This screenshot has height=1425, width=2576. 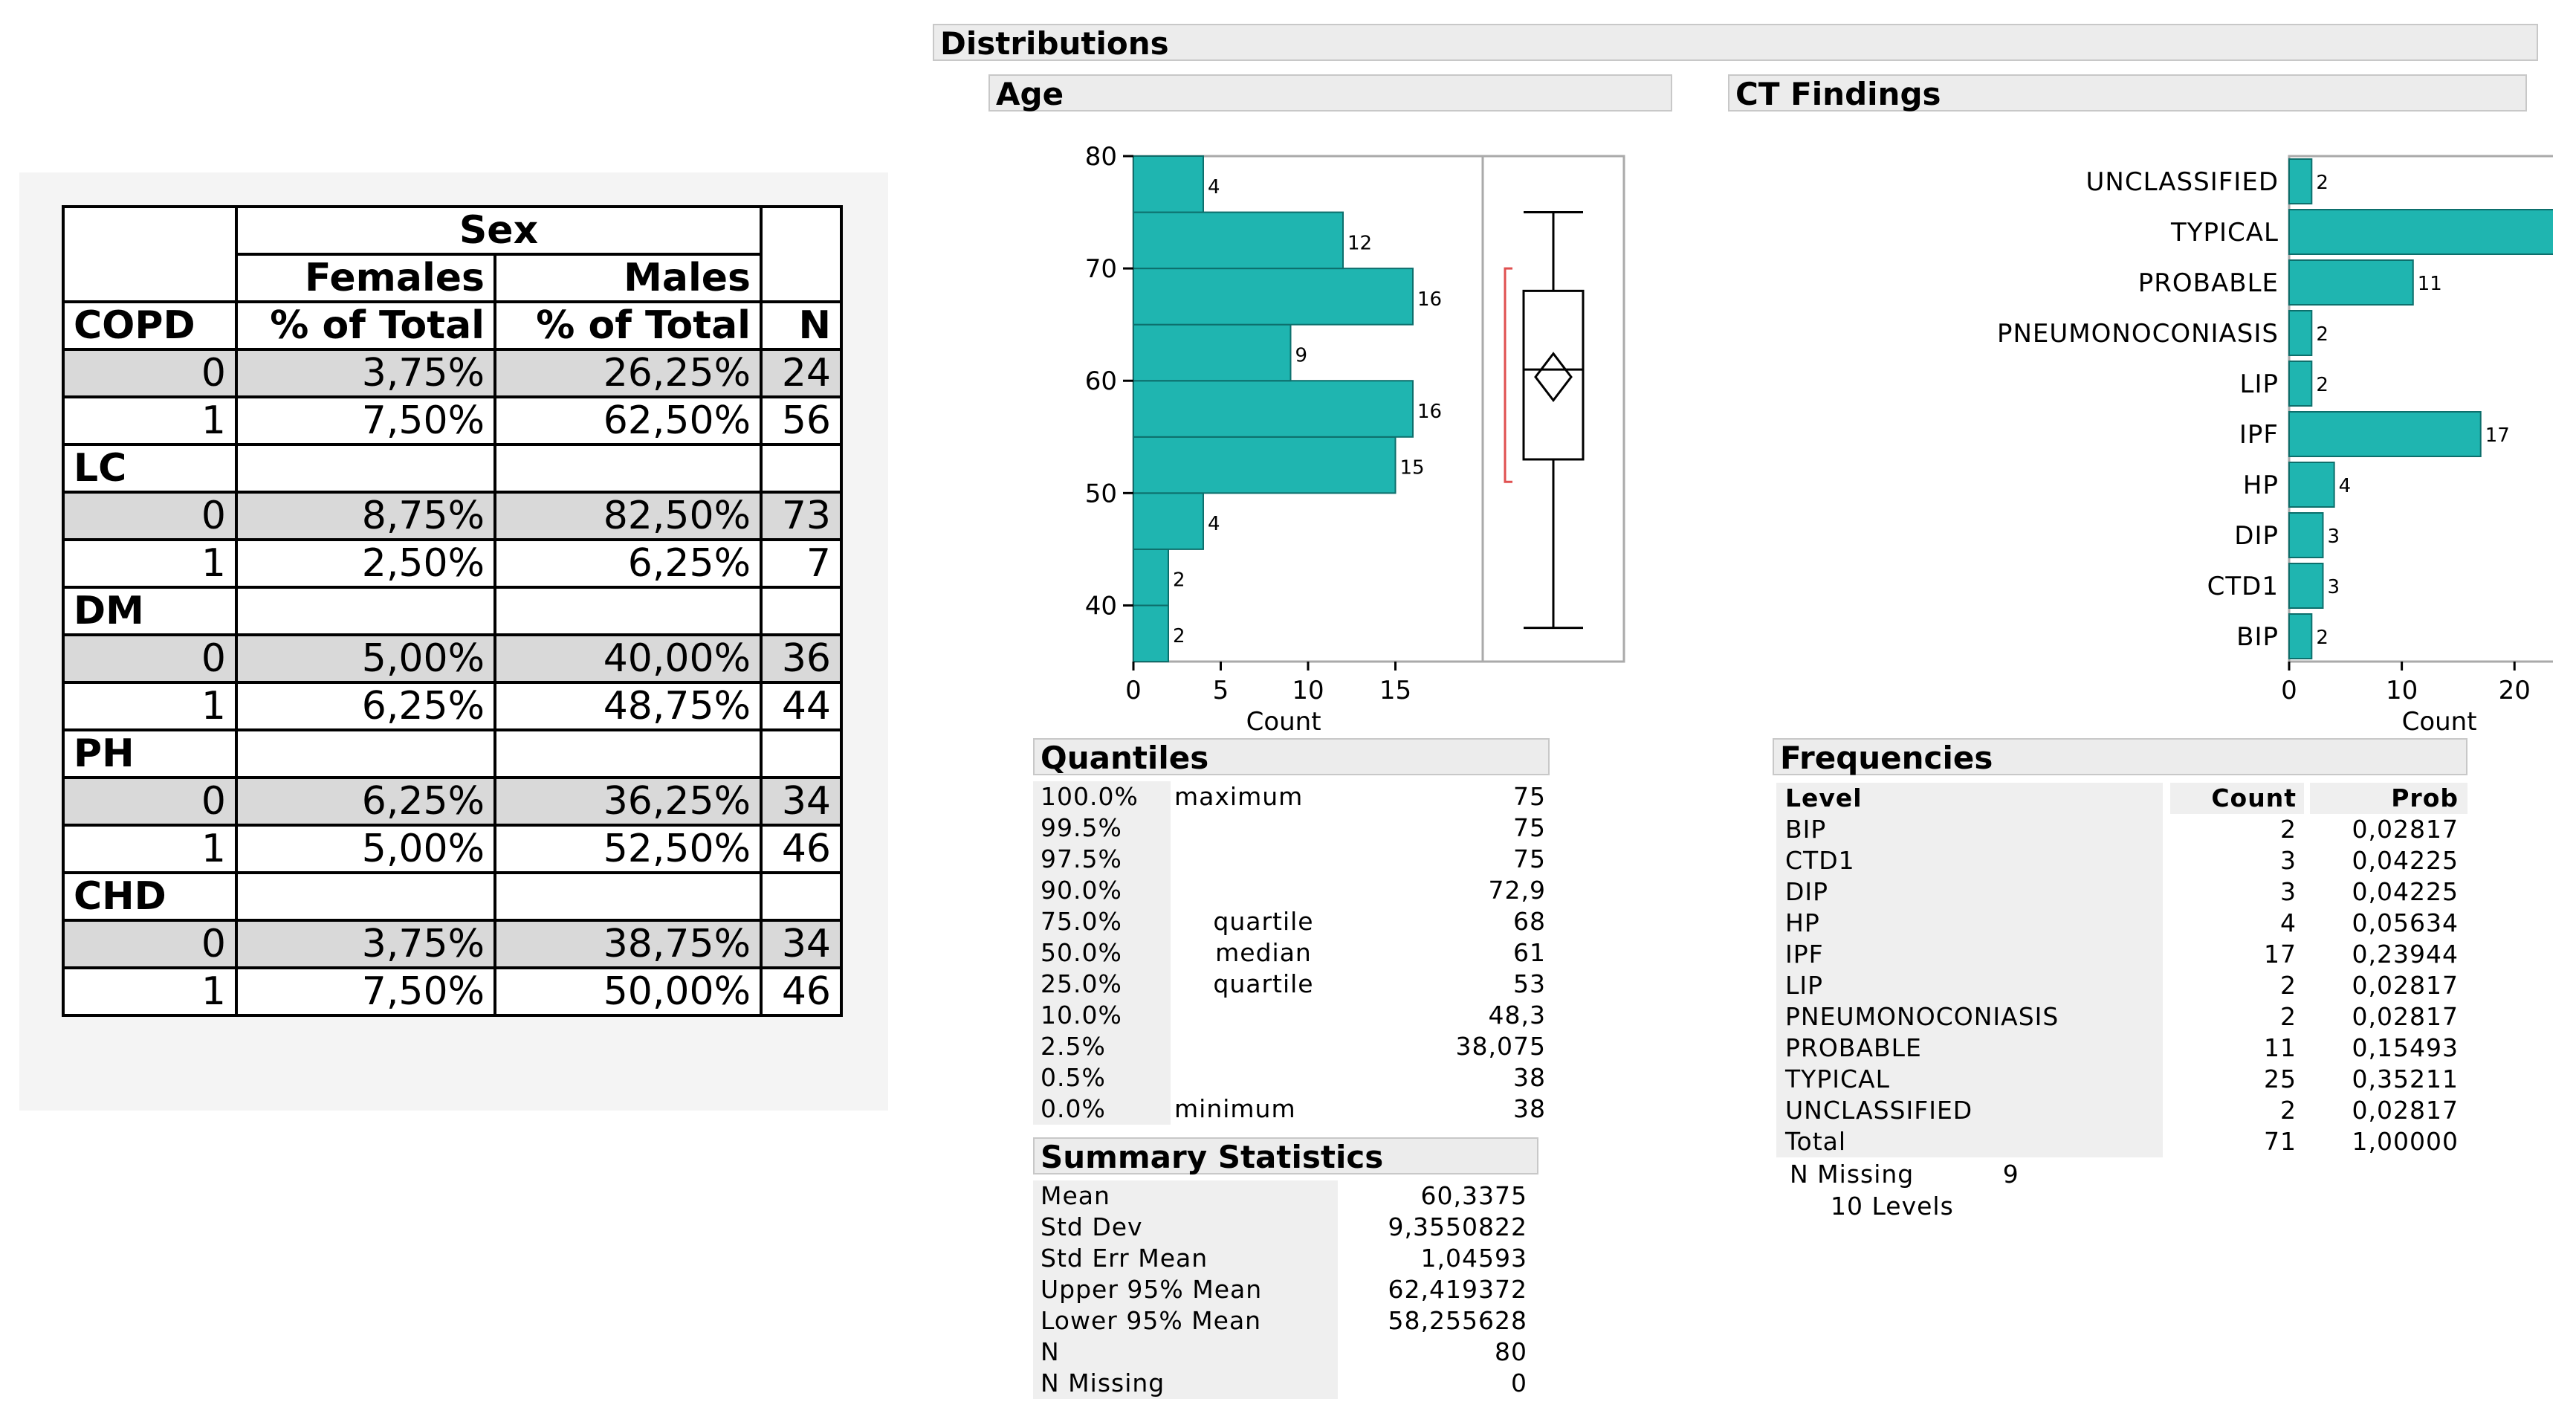 What do you see at coordinates (1289, 1016) in the screenshot?
I see `quantile-row: 10.0% 48,3` at bounding box center [1289, 1016].